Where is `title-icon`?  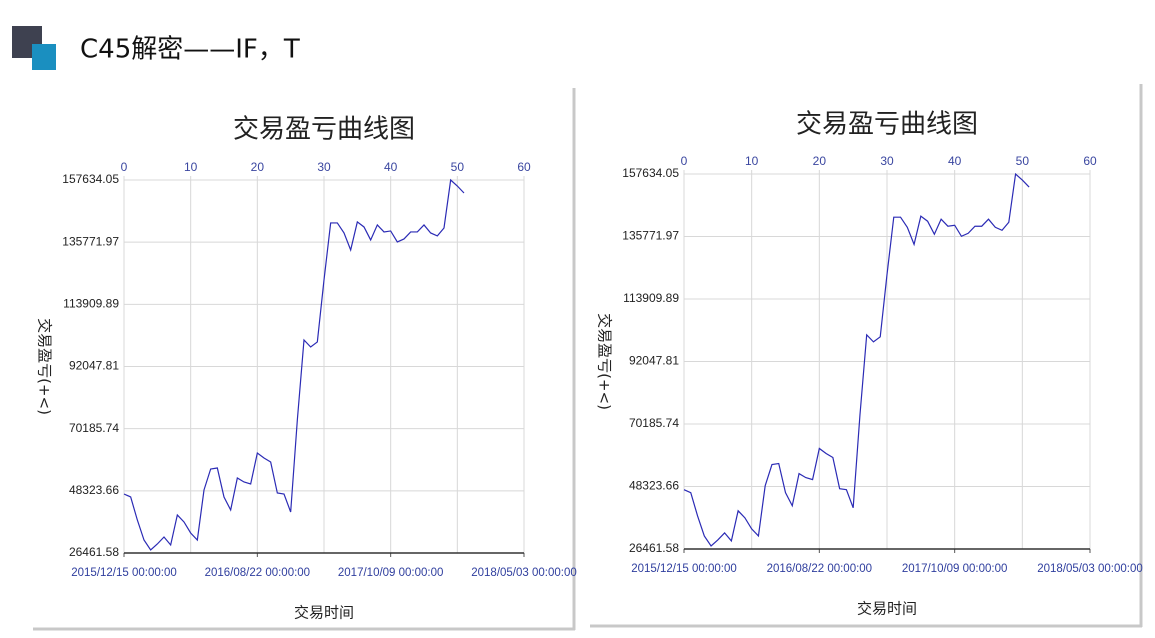 title-icon is located at coordinates (44, 57).